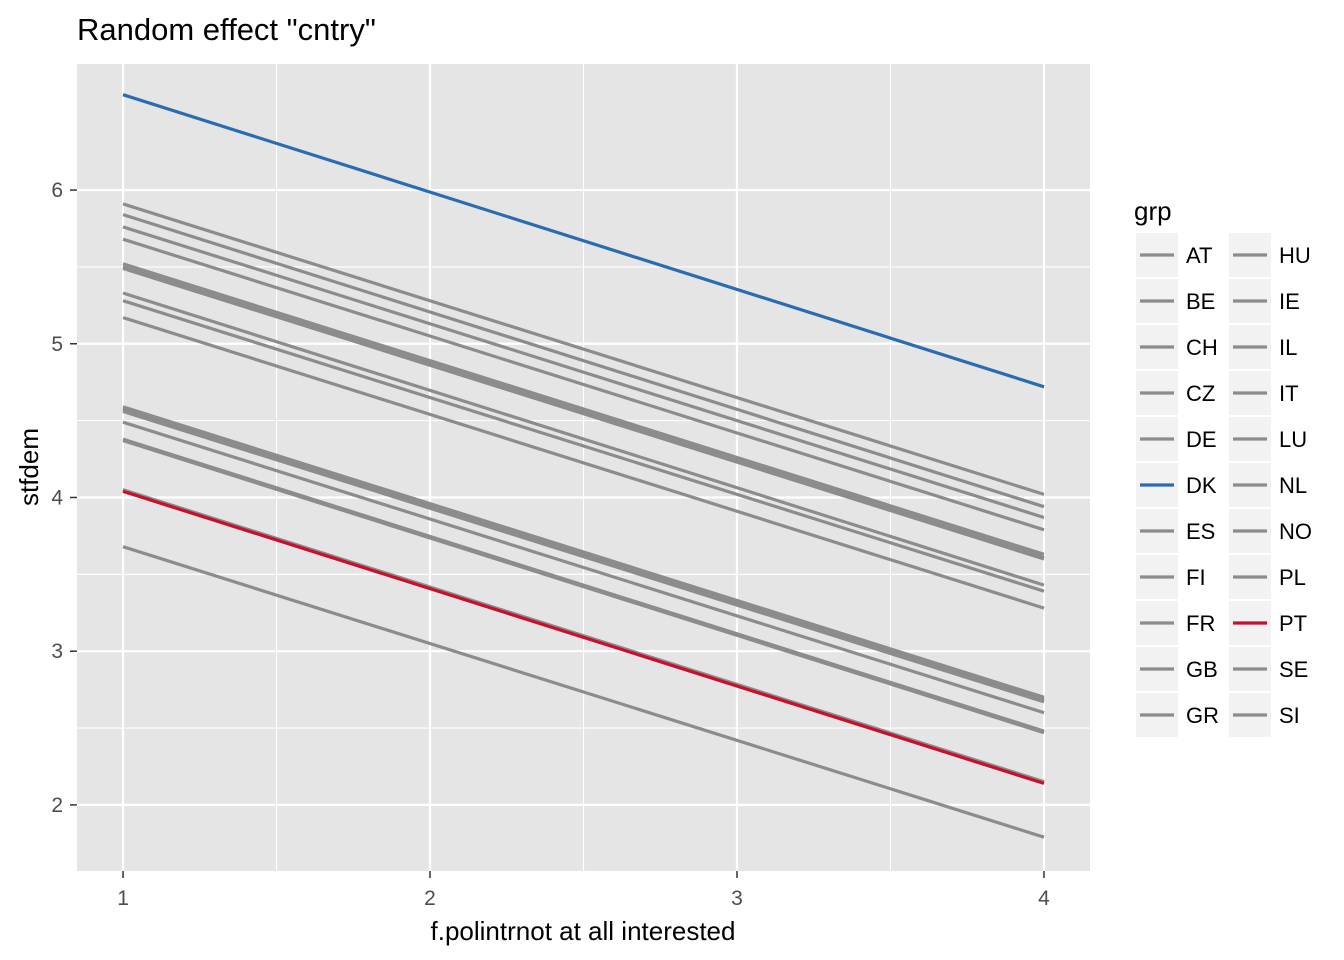 The width and height of the screenshot is (1344, 960). I want to click on legend-label-nl: NL, so click(1293, 485).